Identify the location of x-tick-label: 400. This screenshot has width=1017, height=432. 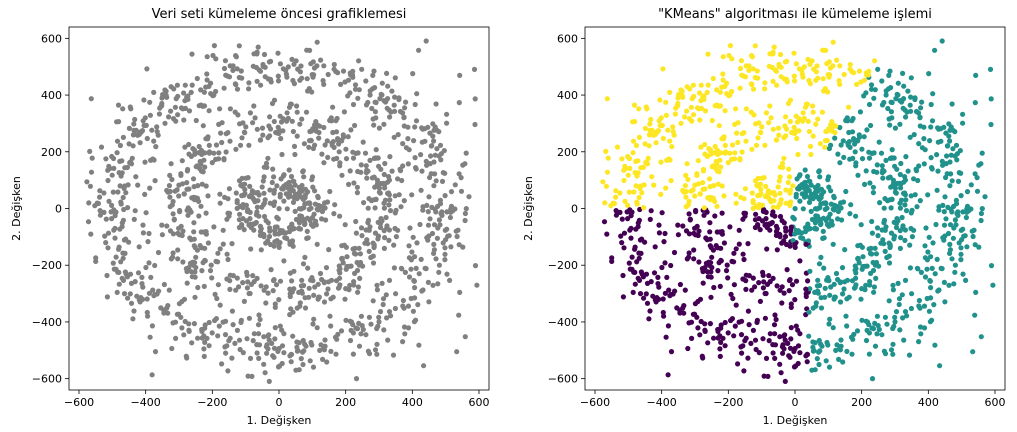
(928, 402).